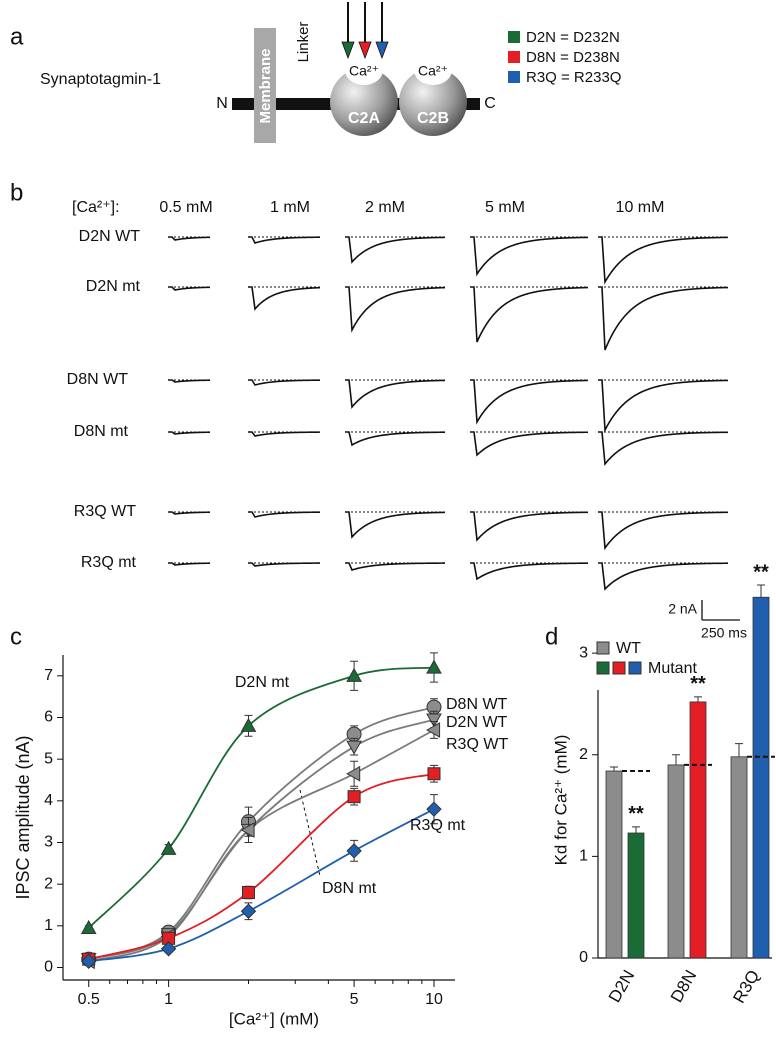 The image size is (776, 1049). I want to click on row-label: R3Q mt, so click(109, 562).